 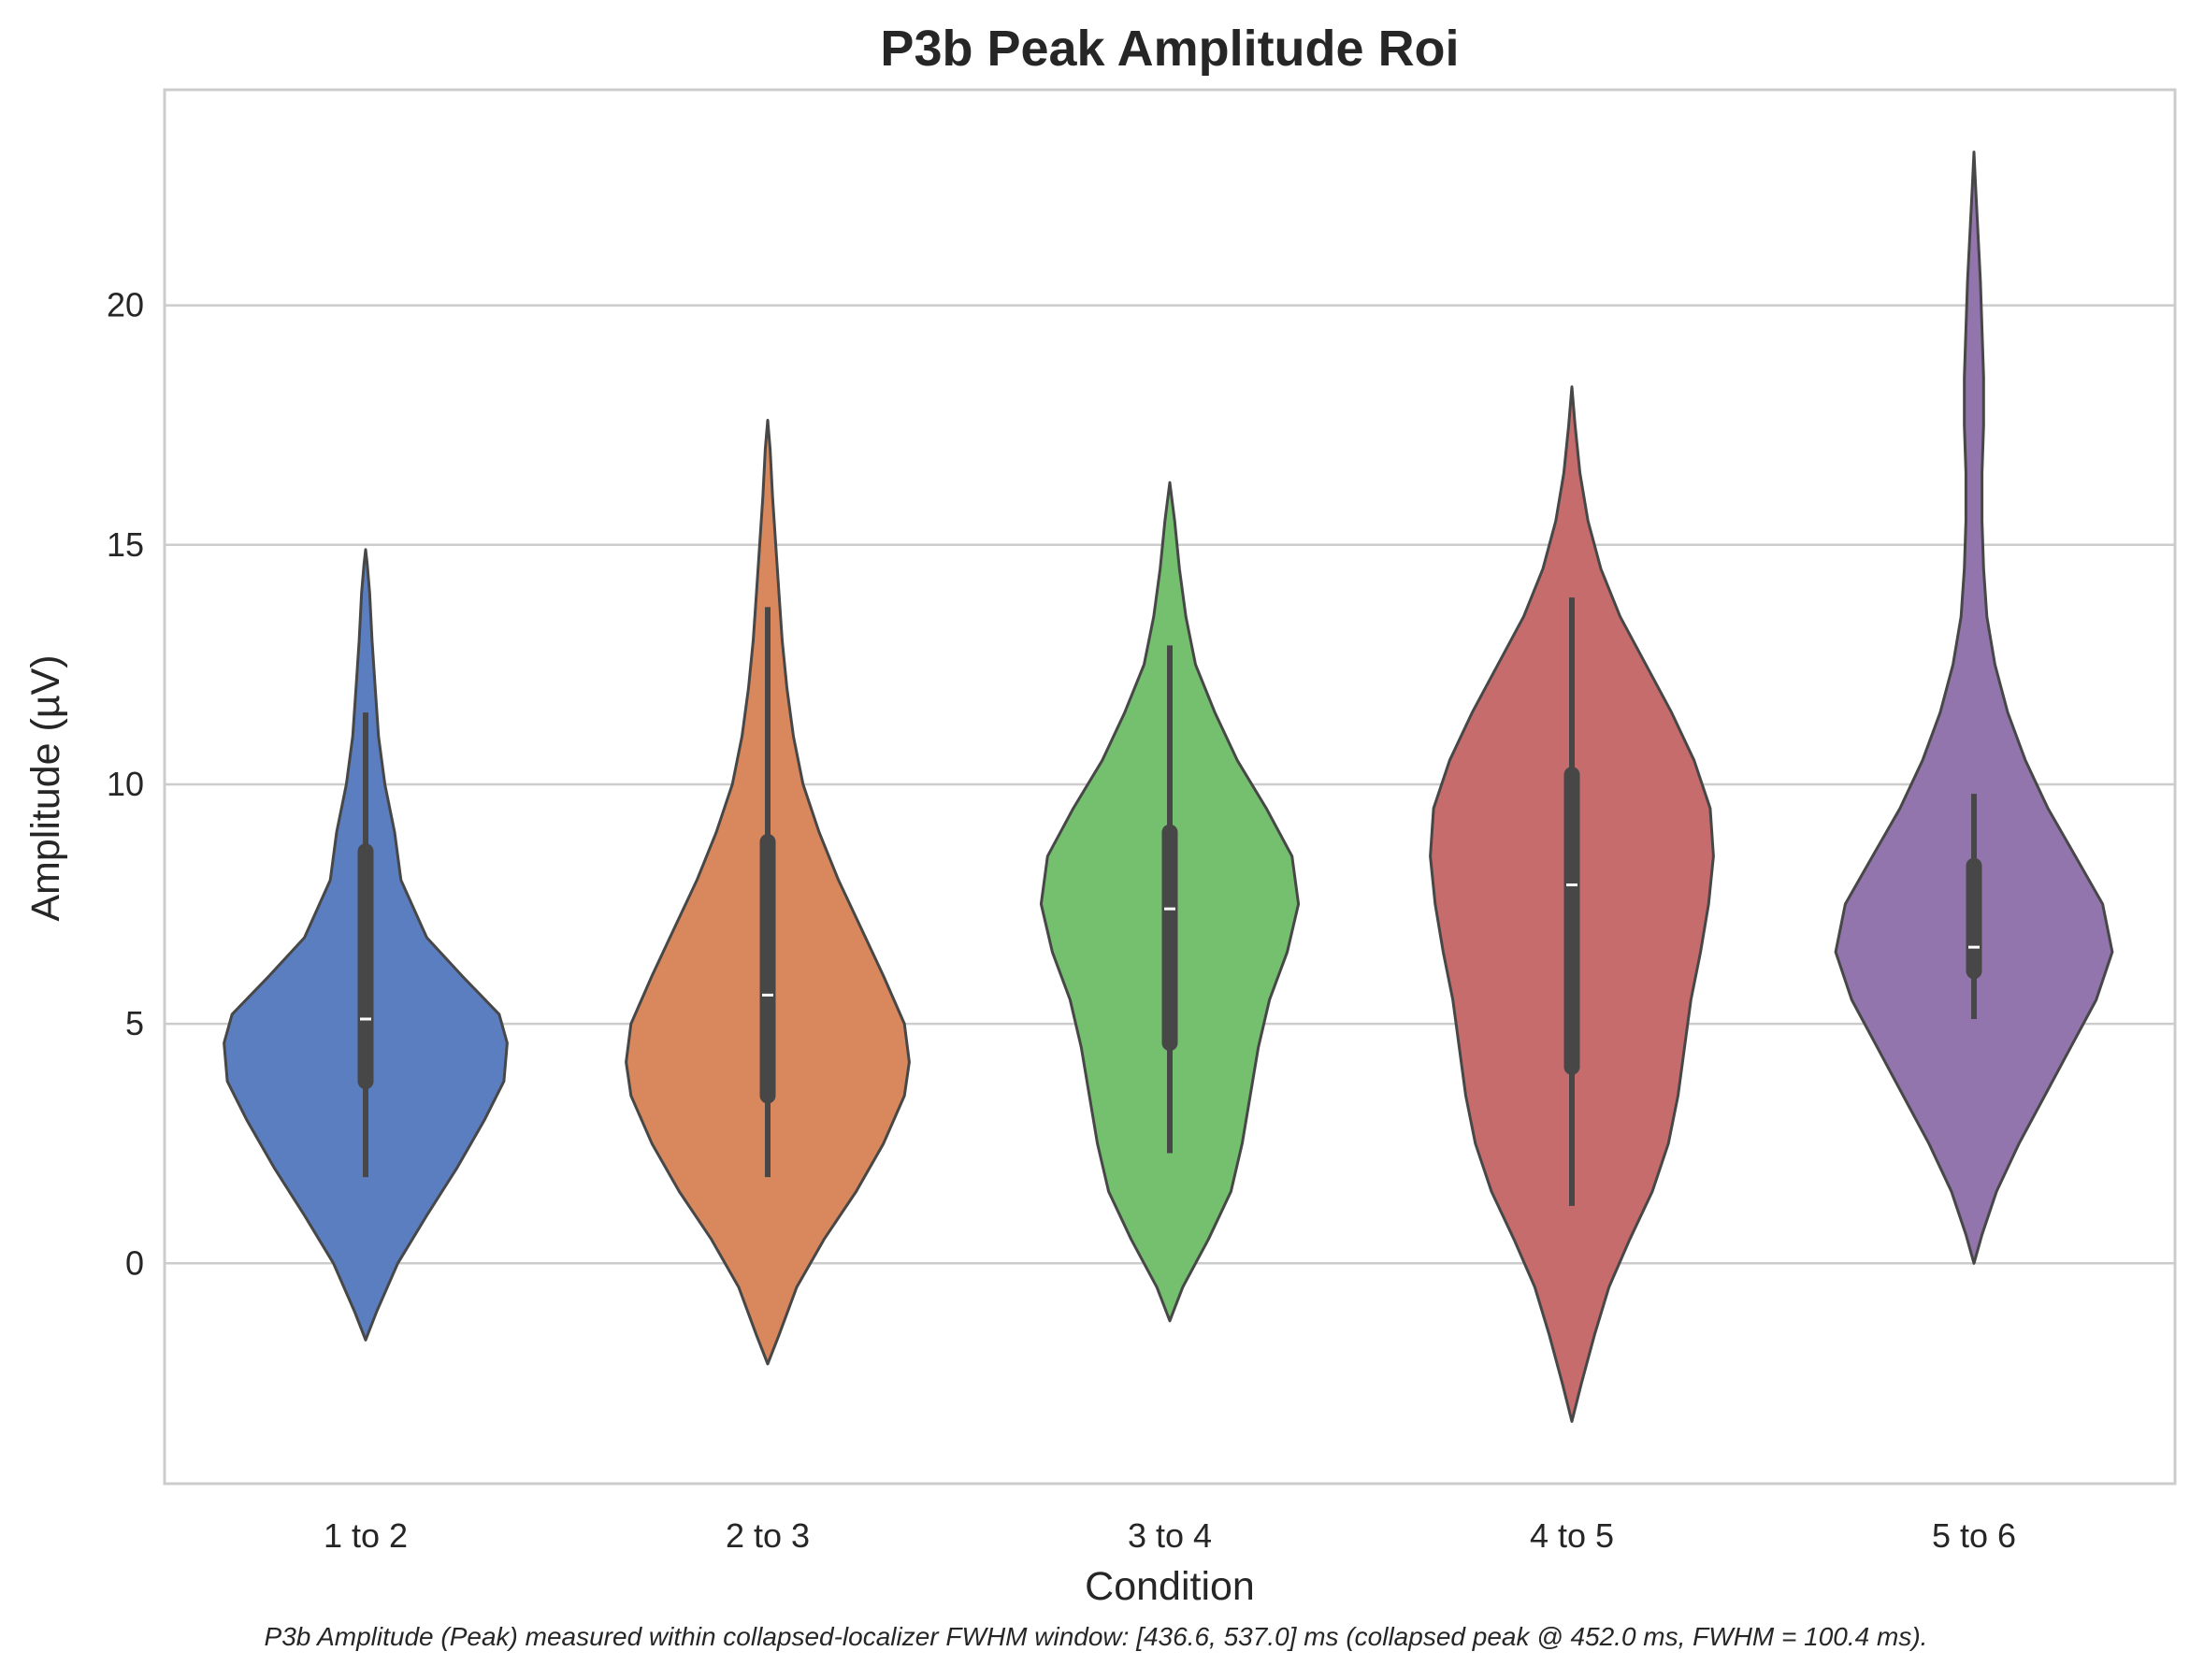 I want to click on x-tick-label: 2 to 3, so click(x=768, y=1535).